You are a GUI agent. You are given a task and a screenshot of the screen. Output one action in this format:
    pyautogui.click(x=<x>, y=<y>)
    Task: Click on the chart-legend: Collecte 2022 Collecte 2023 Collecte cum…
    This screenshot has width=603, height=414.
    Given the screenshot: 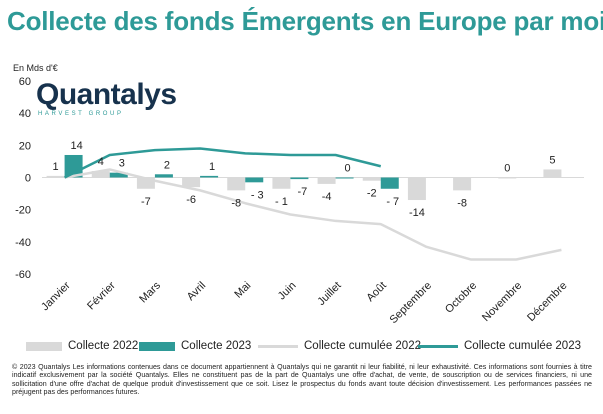 What is the action you would take?
    pyautogui.click(x=301, y=349)
    